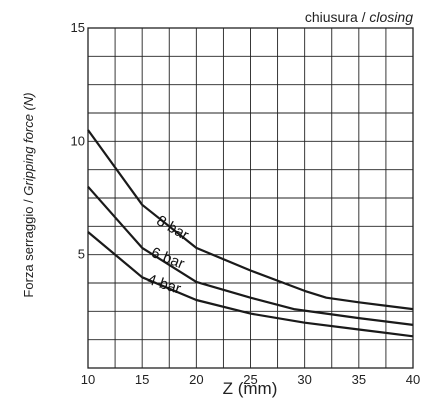  What do you see at coordinates (196, 379) in the screenshot?
I see `x-tick-label: 20` at bounding box center [196, 379].